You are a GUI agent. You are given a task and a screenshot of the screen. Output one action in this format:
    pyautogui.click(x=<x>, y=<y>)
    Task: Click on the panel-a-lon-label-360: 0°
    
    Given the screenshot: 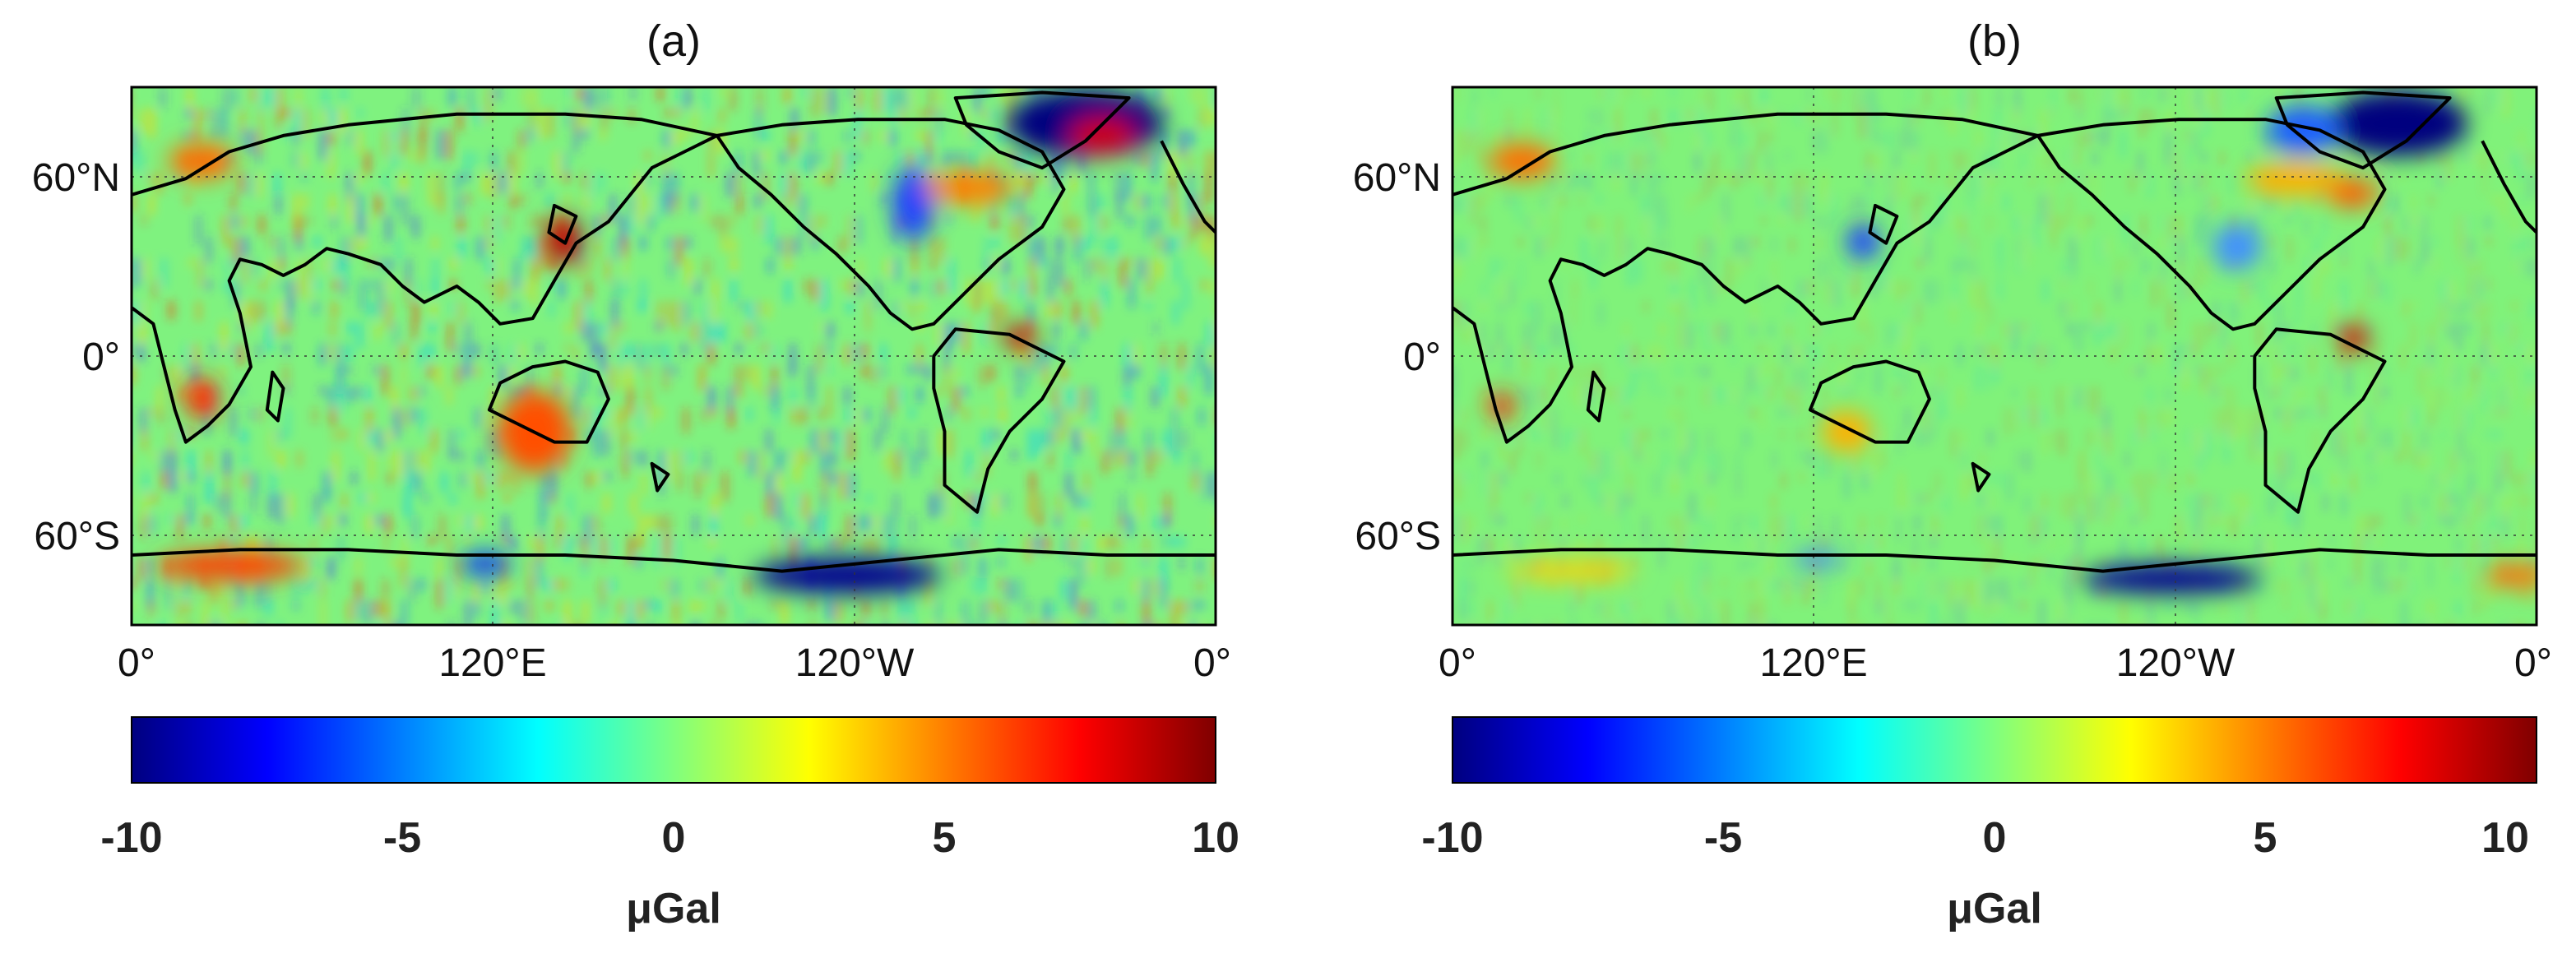 What is the action you would take?
    pyautogui.click(x=1212, y=663)
    